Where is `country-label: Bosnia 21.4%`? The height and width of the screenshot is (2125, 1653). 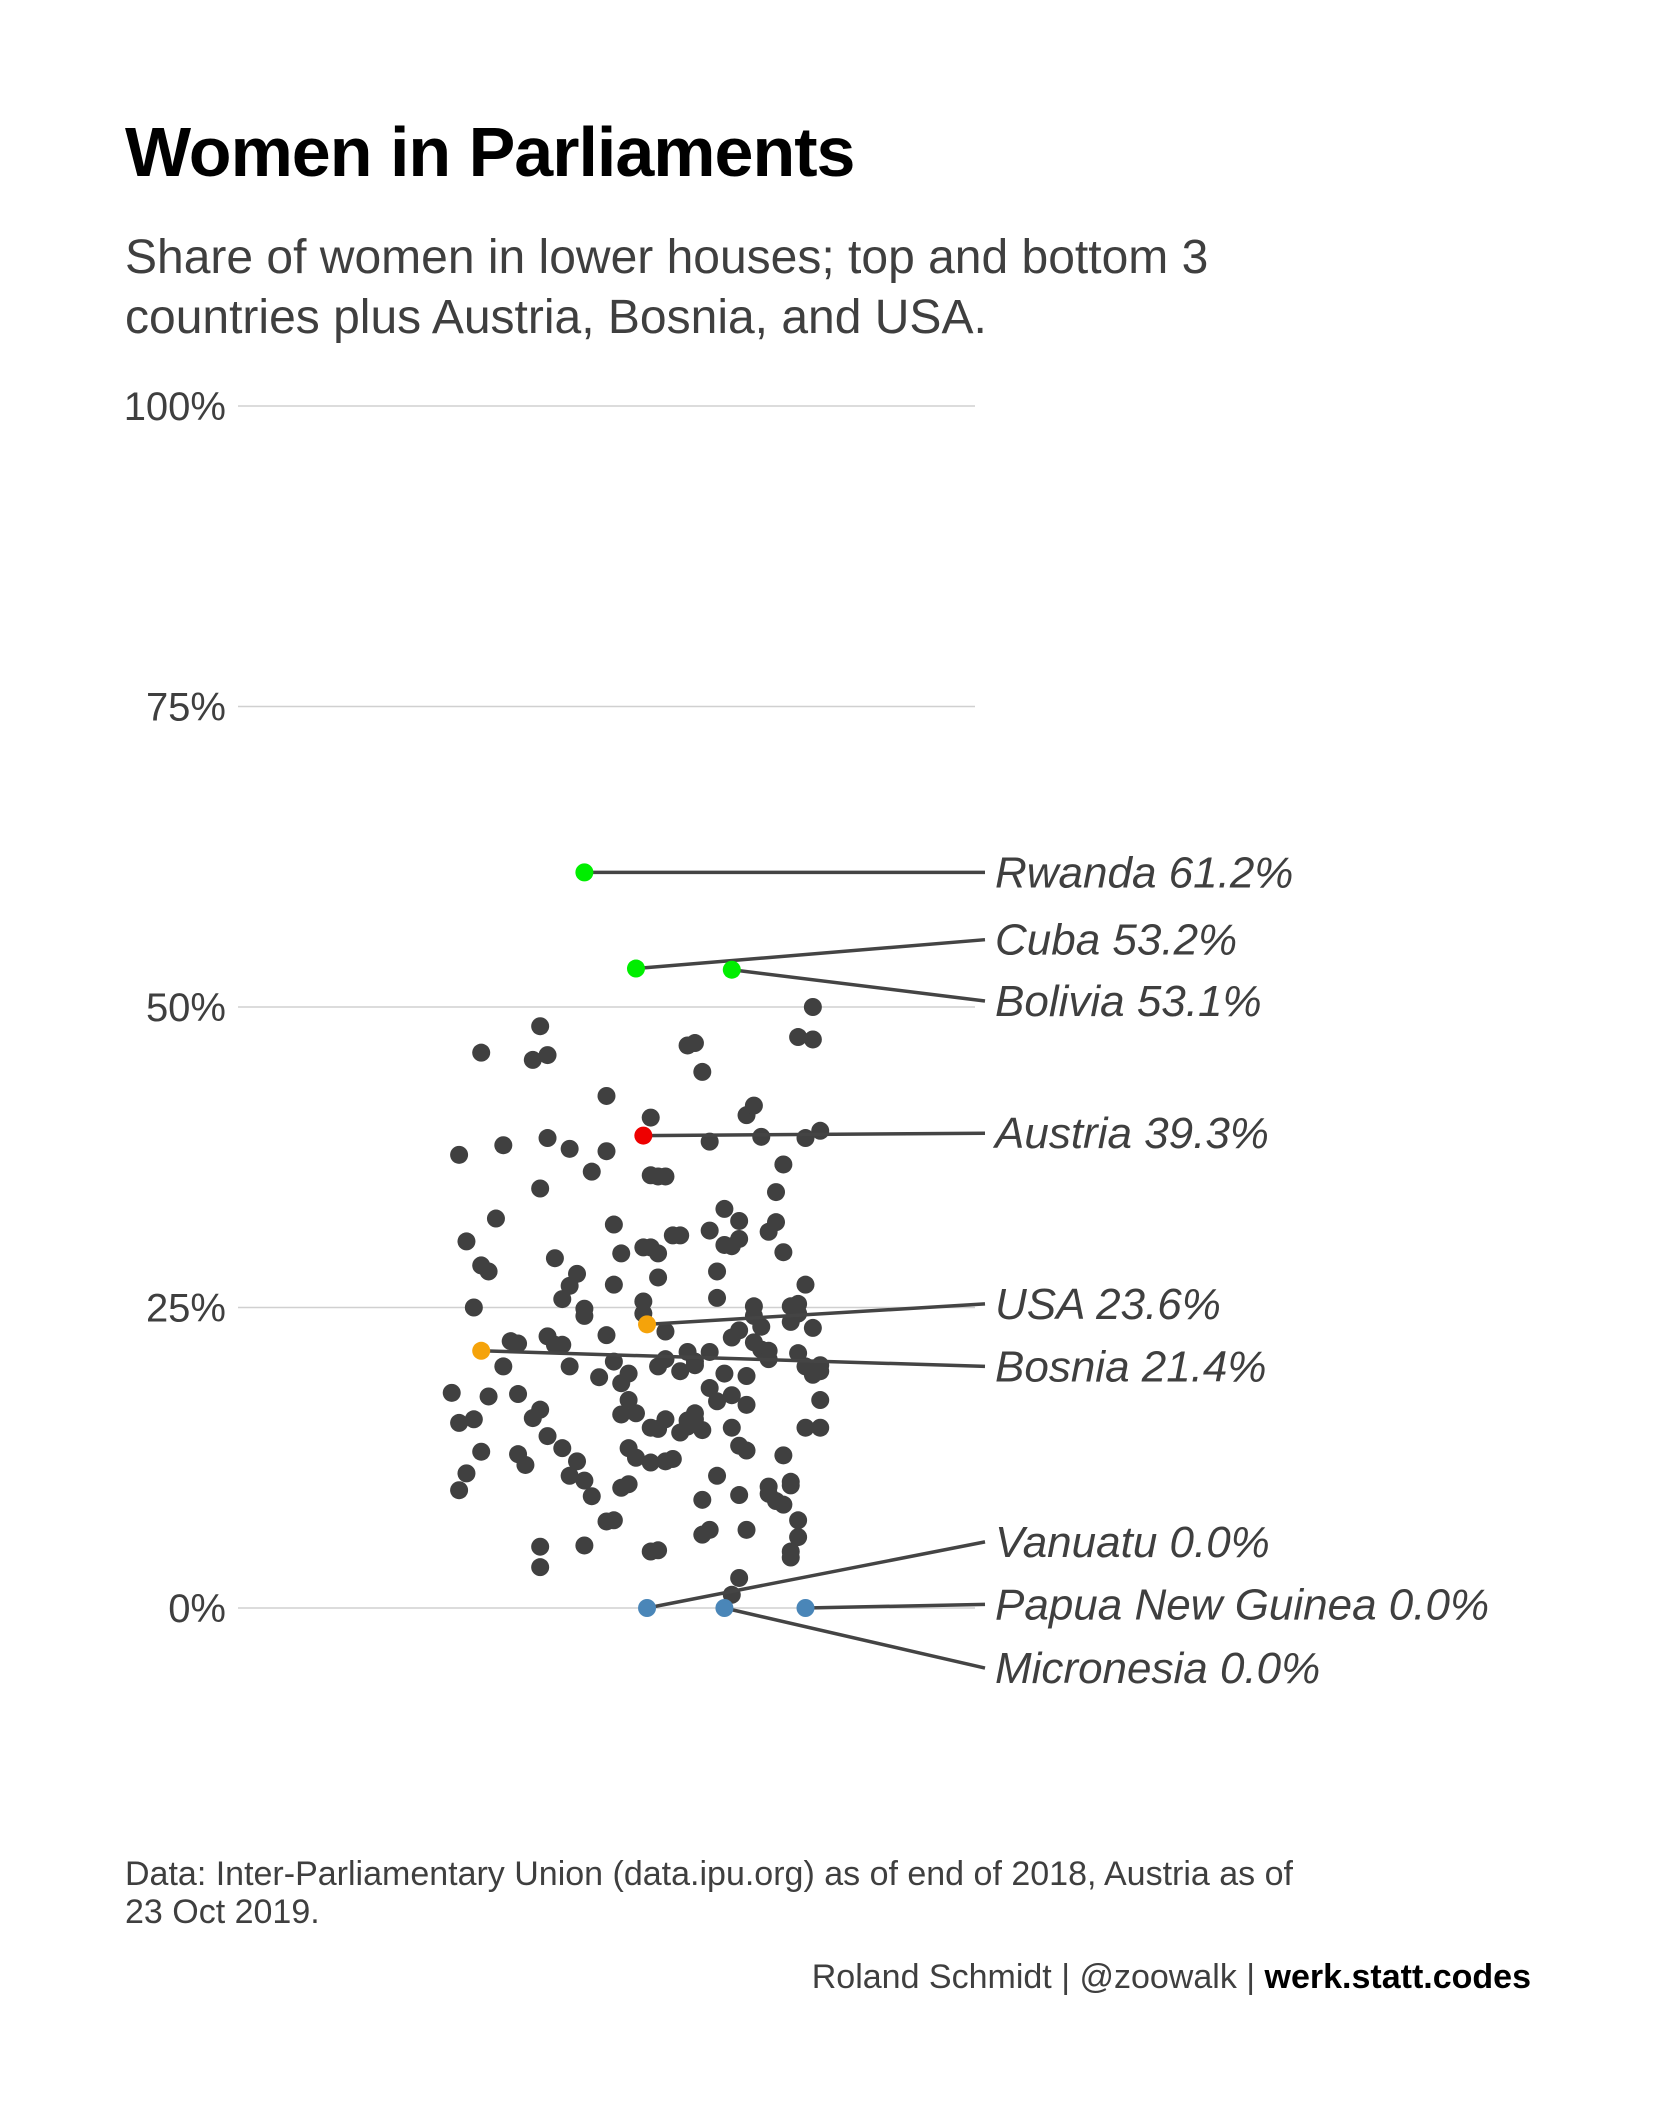 country-label: Bosnia 21.4% is located at coordinates (1131, 1366).